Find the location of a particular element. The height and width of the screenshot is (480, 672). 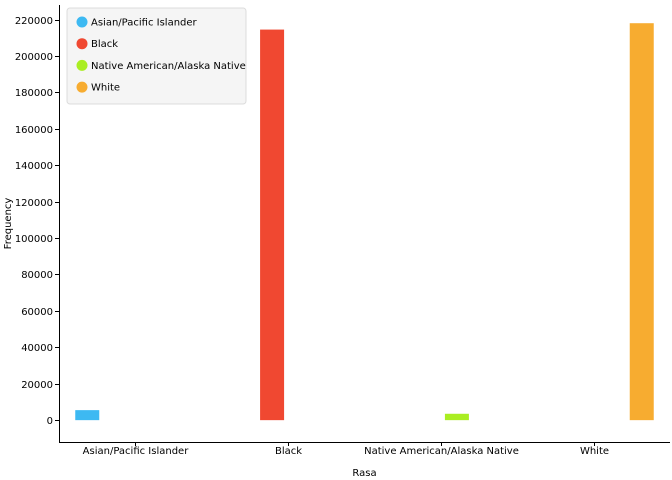

y-tick-label: 100000 is located at coordinates (34, 239).